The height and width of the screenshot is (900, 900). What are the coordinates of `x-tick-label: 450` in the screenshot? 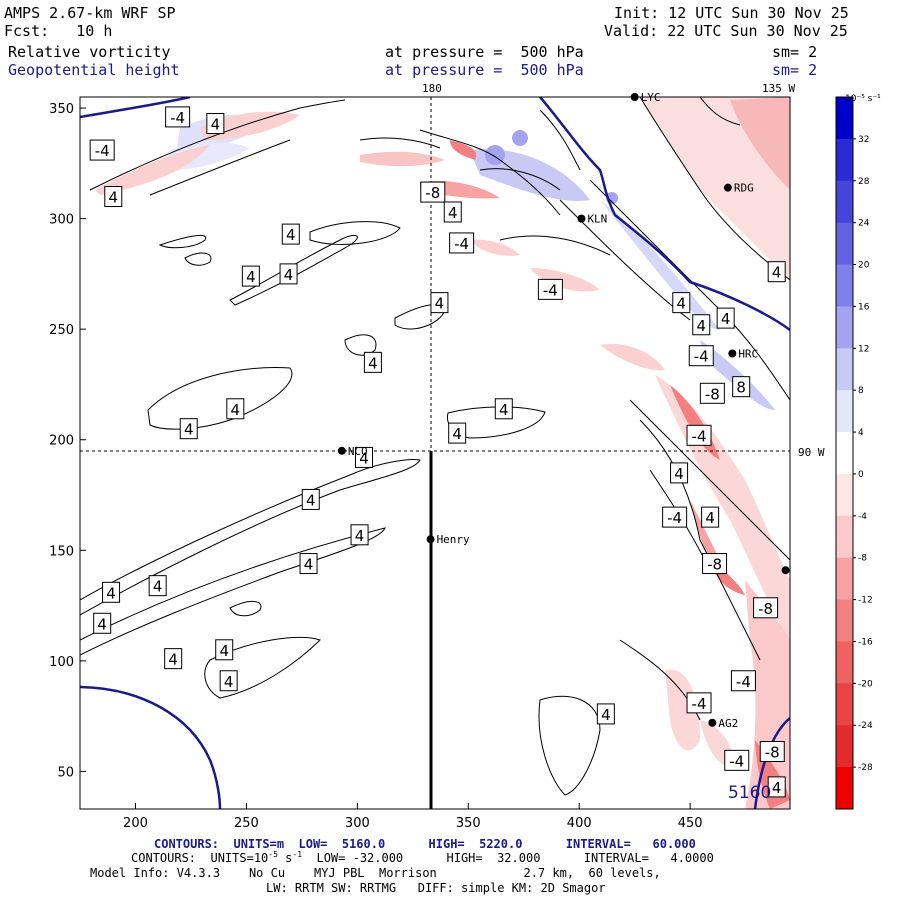 It's located at (690, 823).